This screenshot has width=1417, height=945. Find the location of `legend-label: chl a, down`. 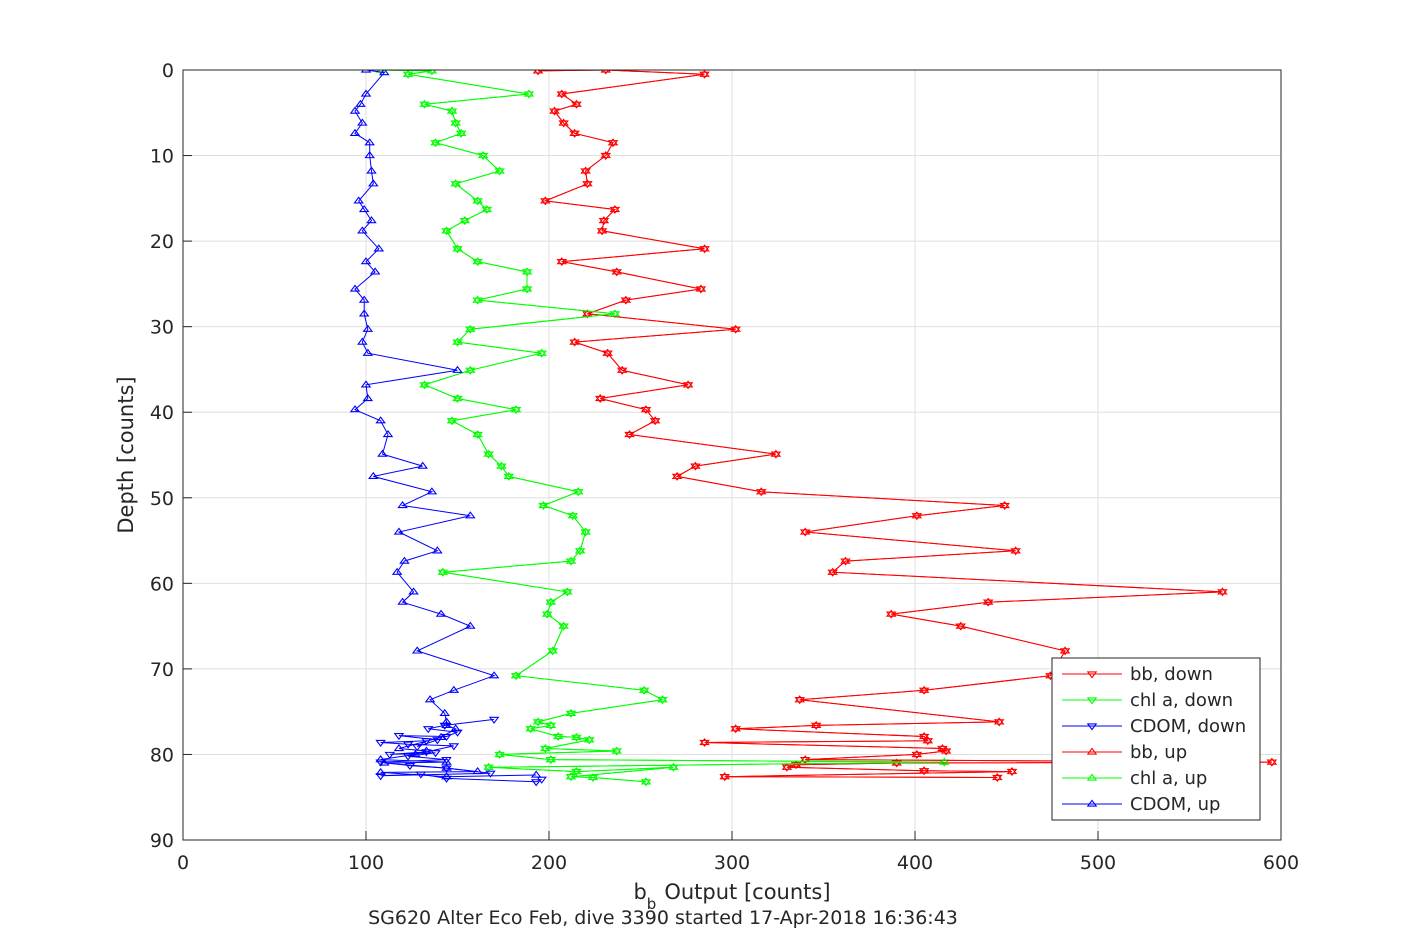

legend-label: chl a, down is located at coordinates (1181, 700).